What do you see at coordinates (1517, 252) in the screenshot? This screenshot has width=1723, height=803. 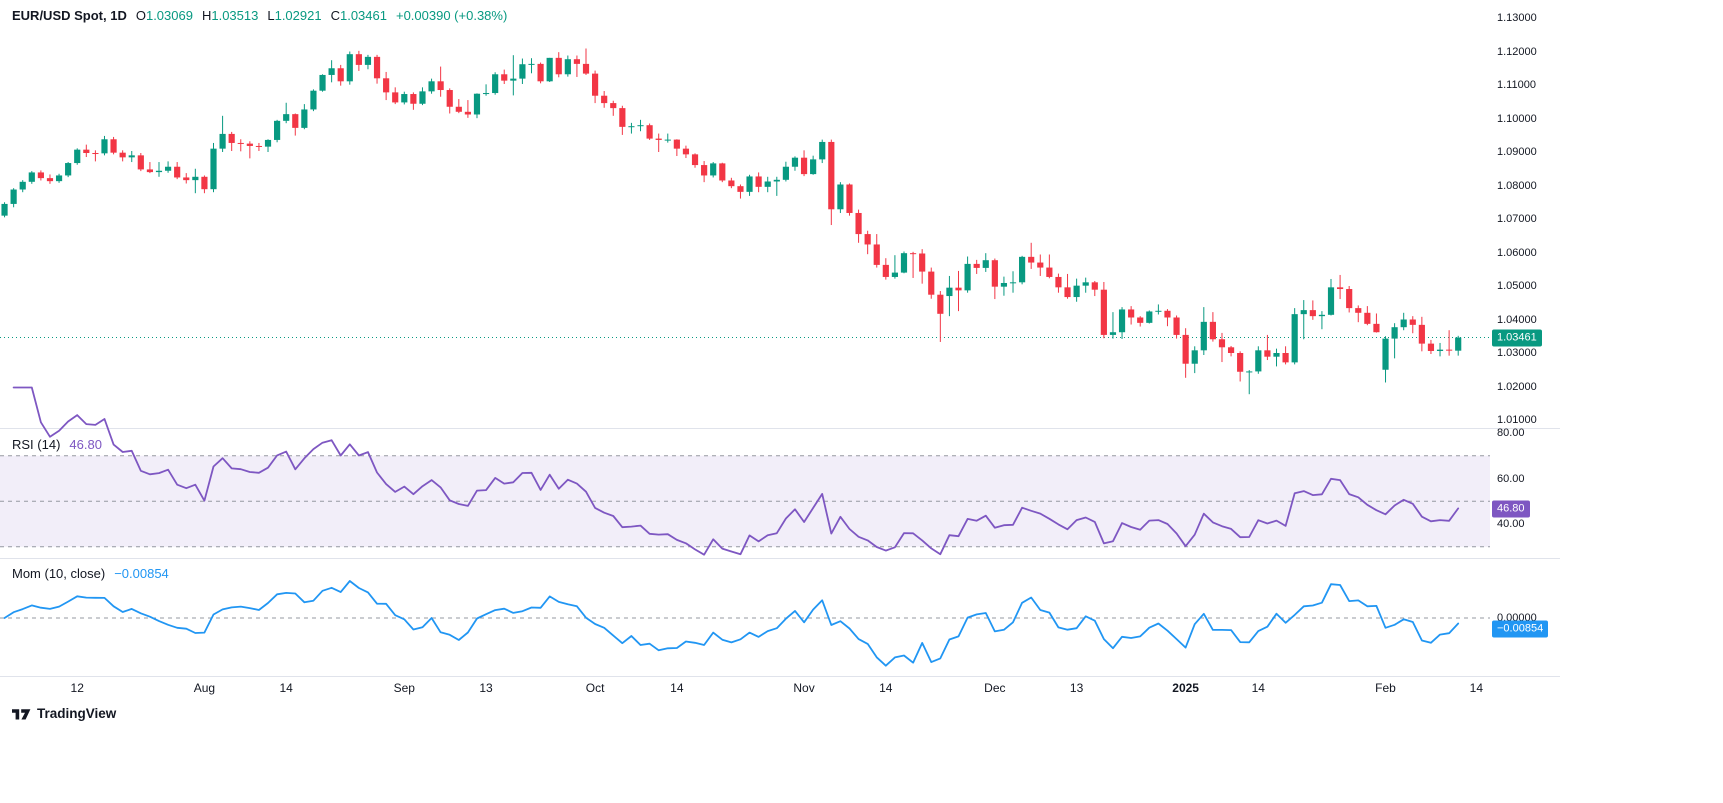 I see `price-axis-label: 1.06000` at bounding box center [1517, 252].